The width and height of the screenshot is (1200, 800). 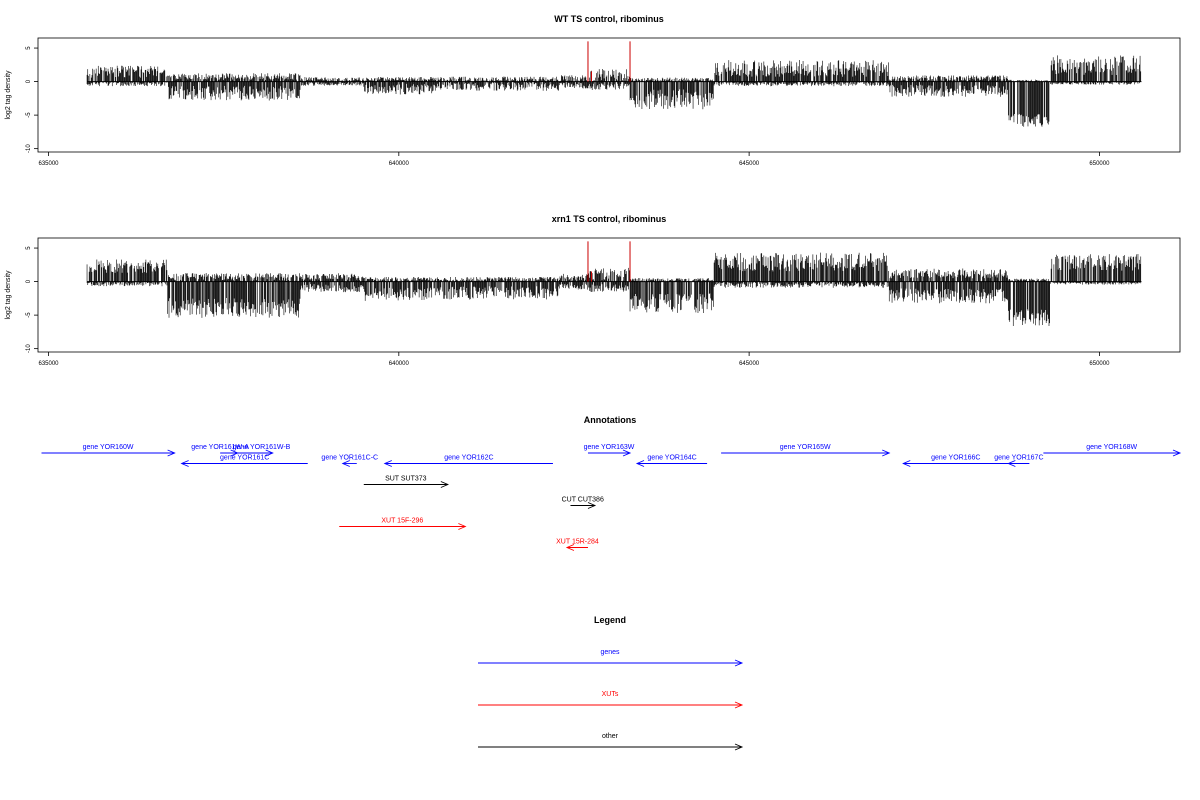 What do you see at coordinates (609, 19) in the screenshot?
I see `track-title: WT TS control, ribominus` at bounding box center [609, 19].